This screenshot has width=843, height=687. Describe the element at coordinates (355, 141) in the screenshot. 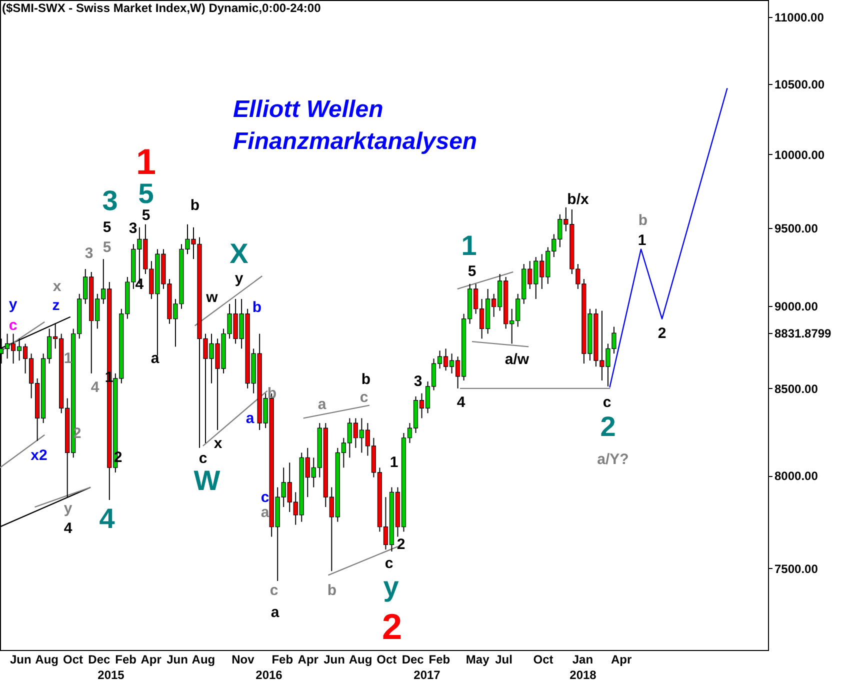

I see `annotation: Finanzmarktanalysen` at that location.